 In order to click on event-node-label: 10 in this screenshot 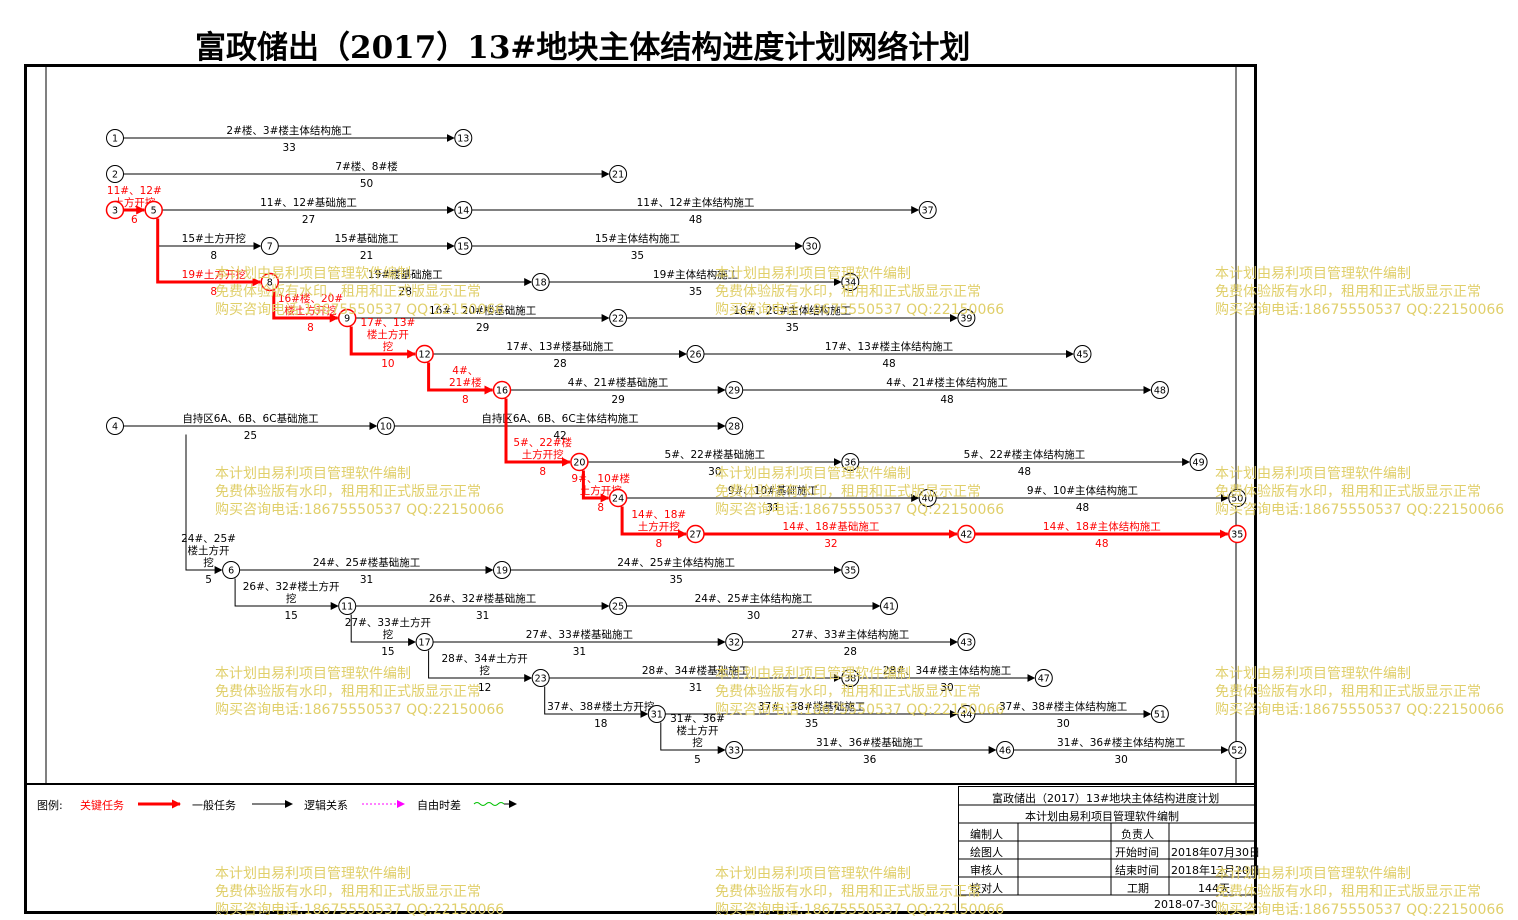, I will do `click(386, 427)`.